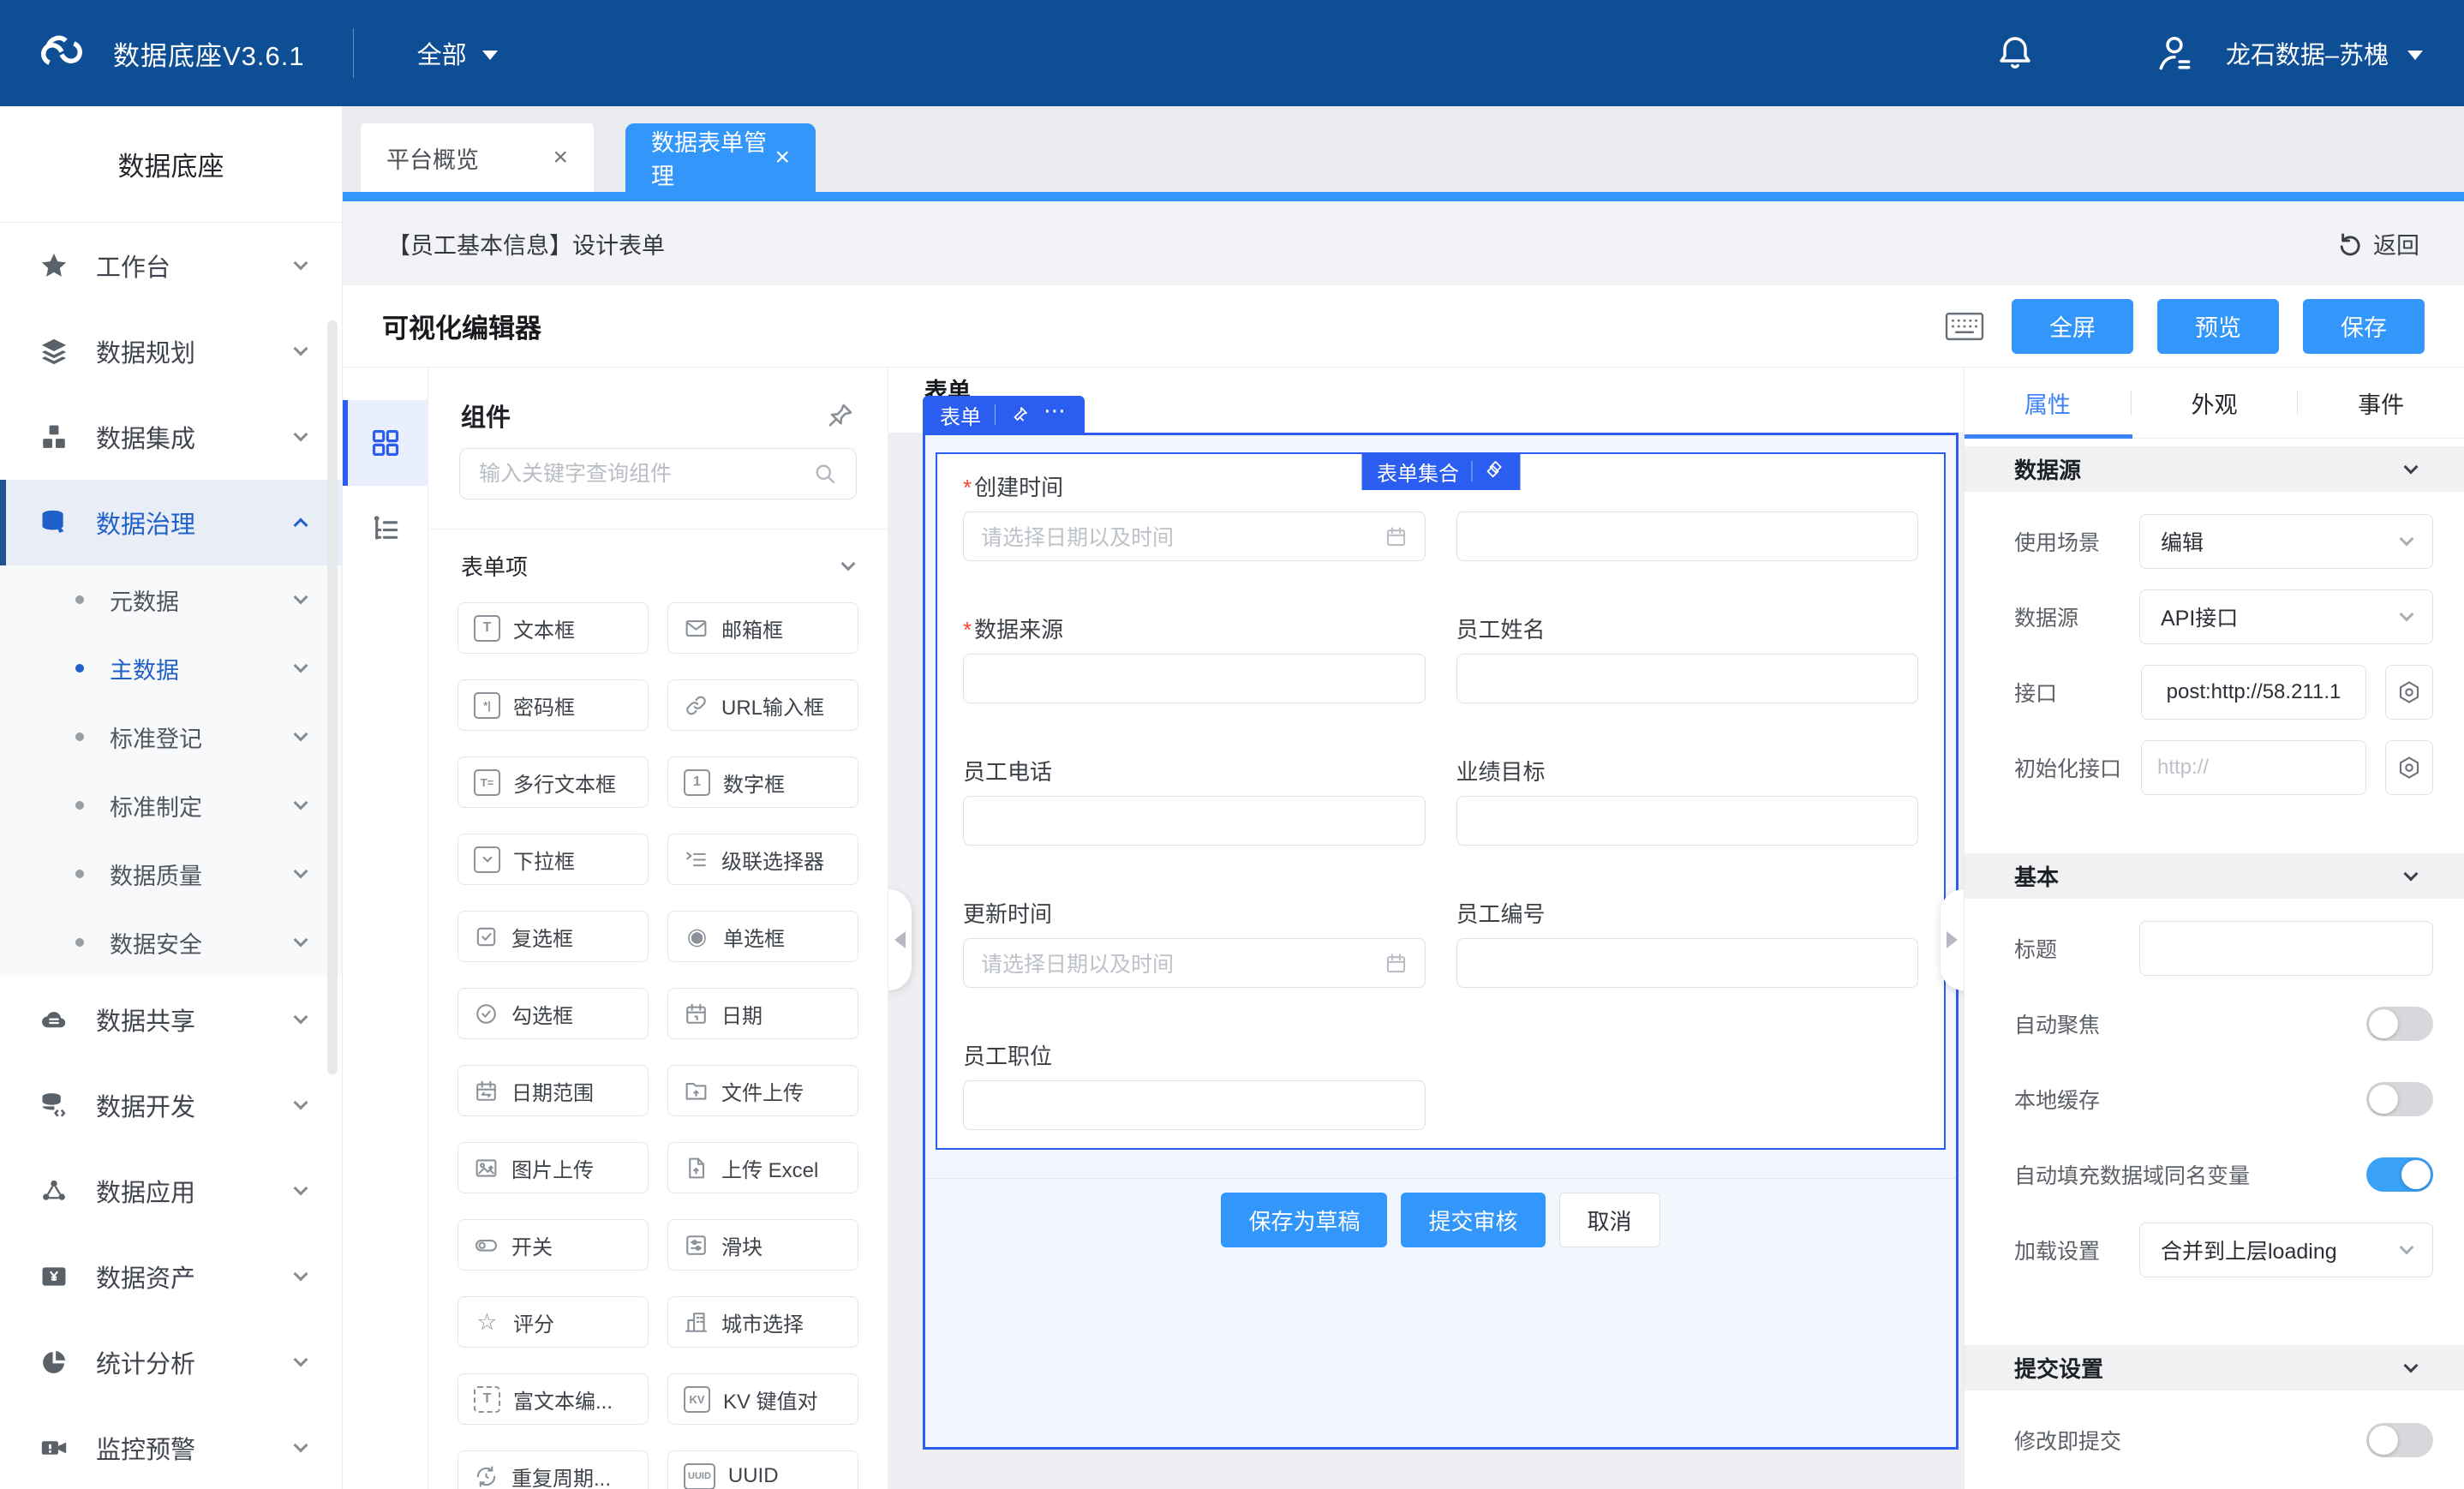 The width and height of the screenshot is (2464, 1489). What do you see at coordinates (171, 1019) in the screenshot?
I see `sidebar-item-data-sharing: 数据共享` at bounding box center [171, 1019].